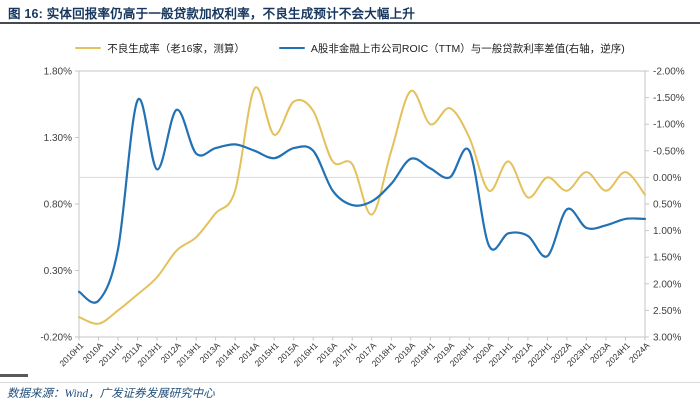  I want to click on legend-line-swatch-yellow, so click(88, 48).